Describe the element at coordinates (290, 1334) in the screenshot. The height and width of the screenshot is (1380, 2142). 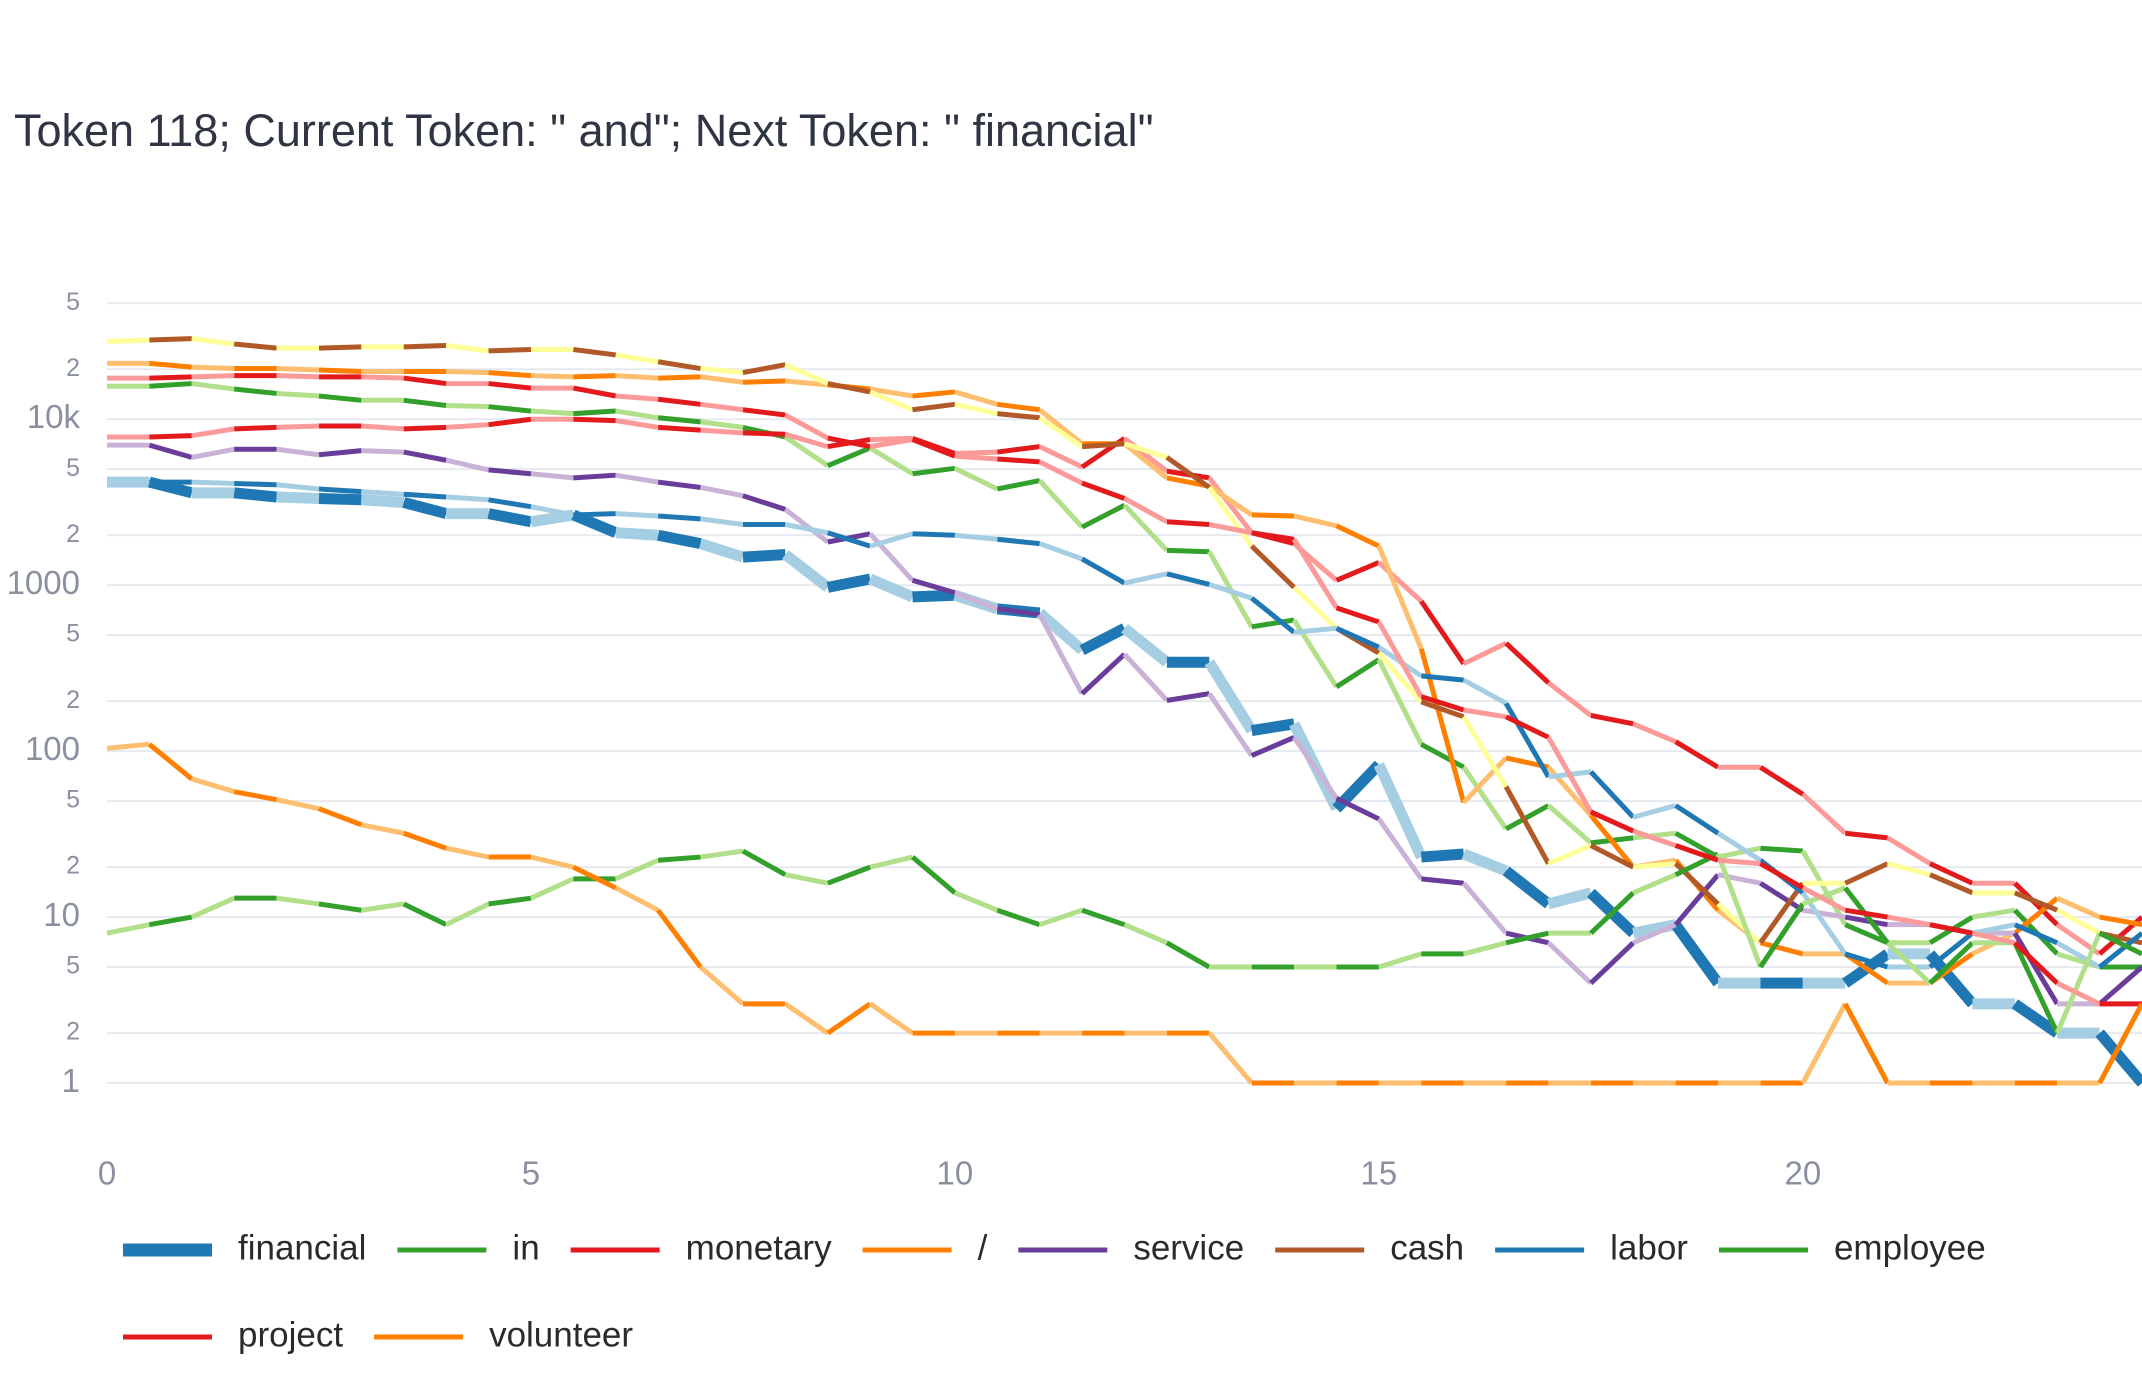
I see `legend-label: project` at that location.